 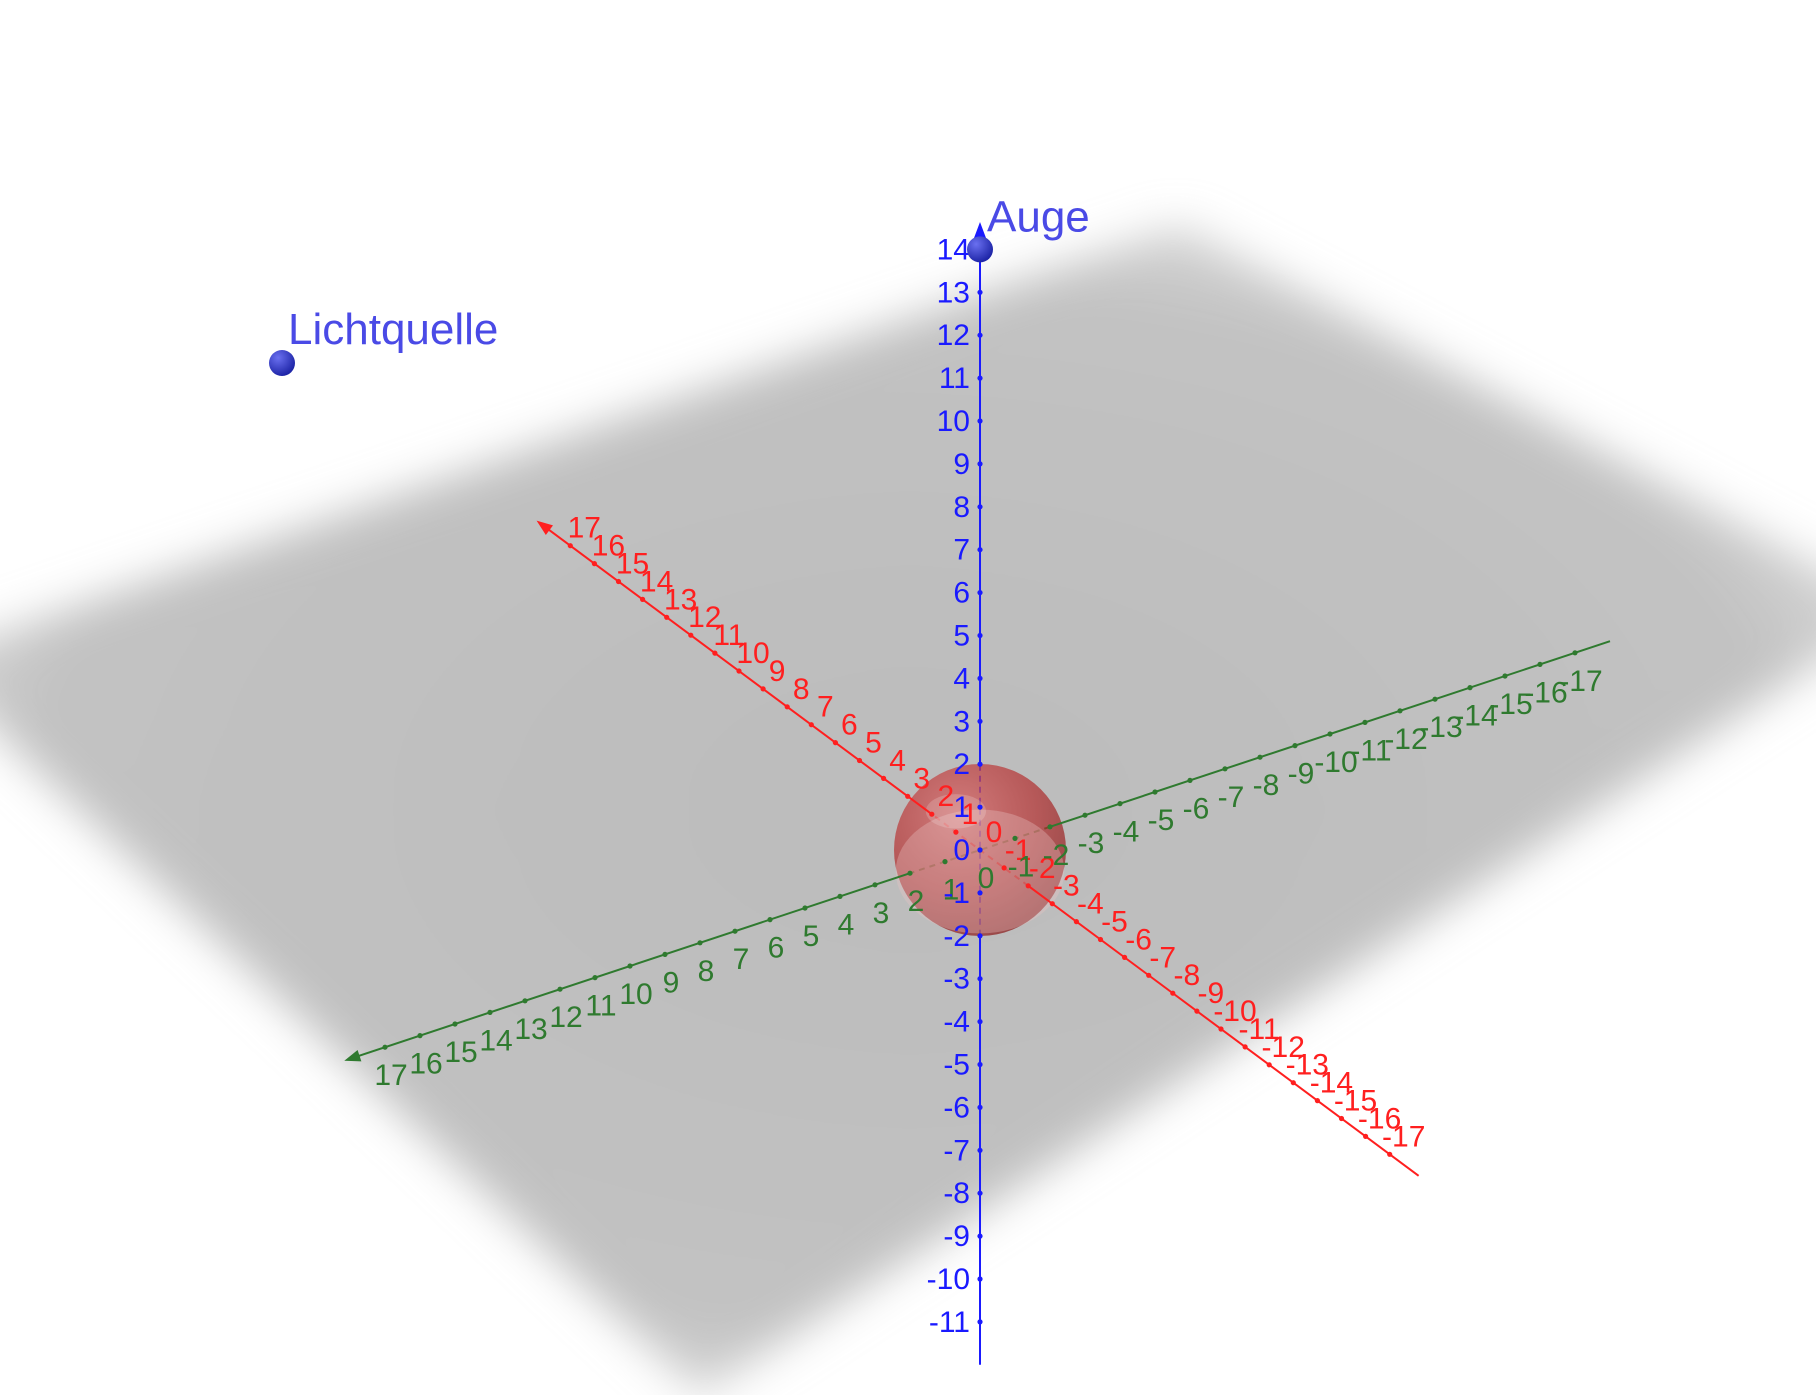 What do you see at coordinates (951, 890) in the screenshot?
I see `y_axis-tick-label: 1` at bounding box center [951, 890].